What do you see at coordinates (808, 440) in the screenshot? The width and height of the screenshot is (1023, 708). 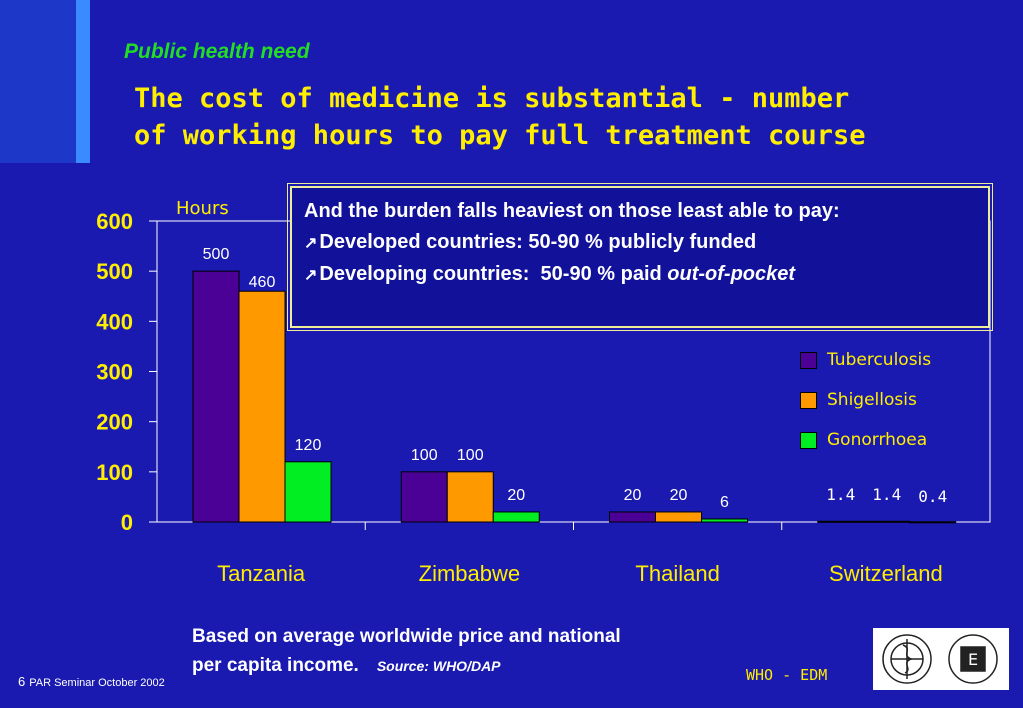 I see `legend-swatch-gonorrhoea` at bounding box center [808, 440].